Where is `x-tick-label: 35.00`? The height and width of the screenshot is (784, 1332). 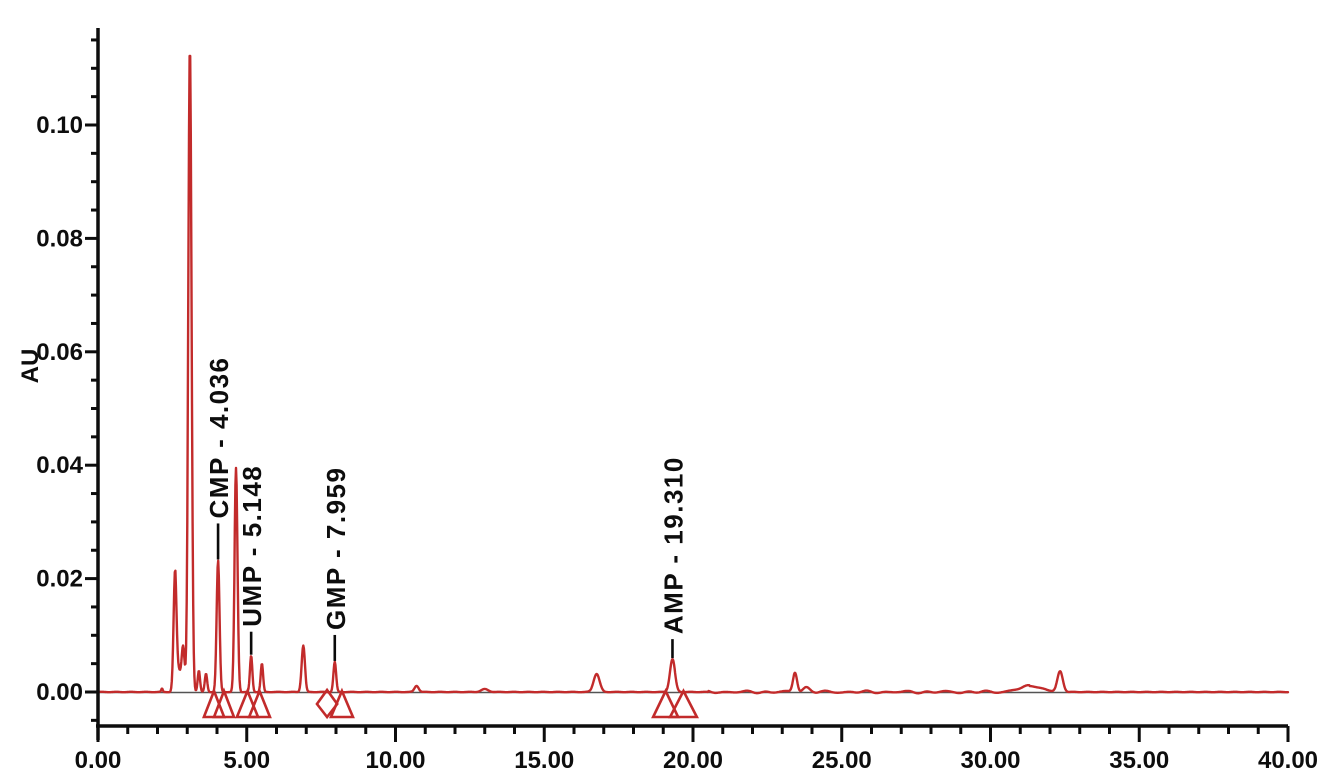 x-tick-label: 35.00 is located at coordinates (1139, 760).